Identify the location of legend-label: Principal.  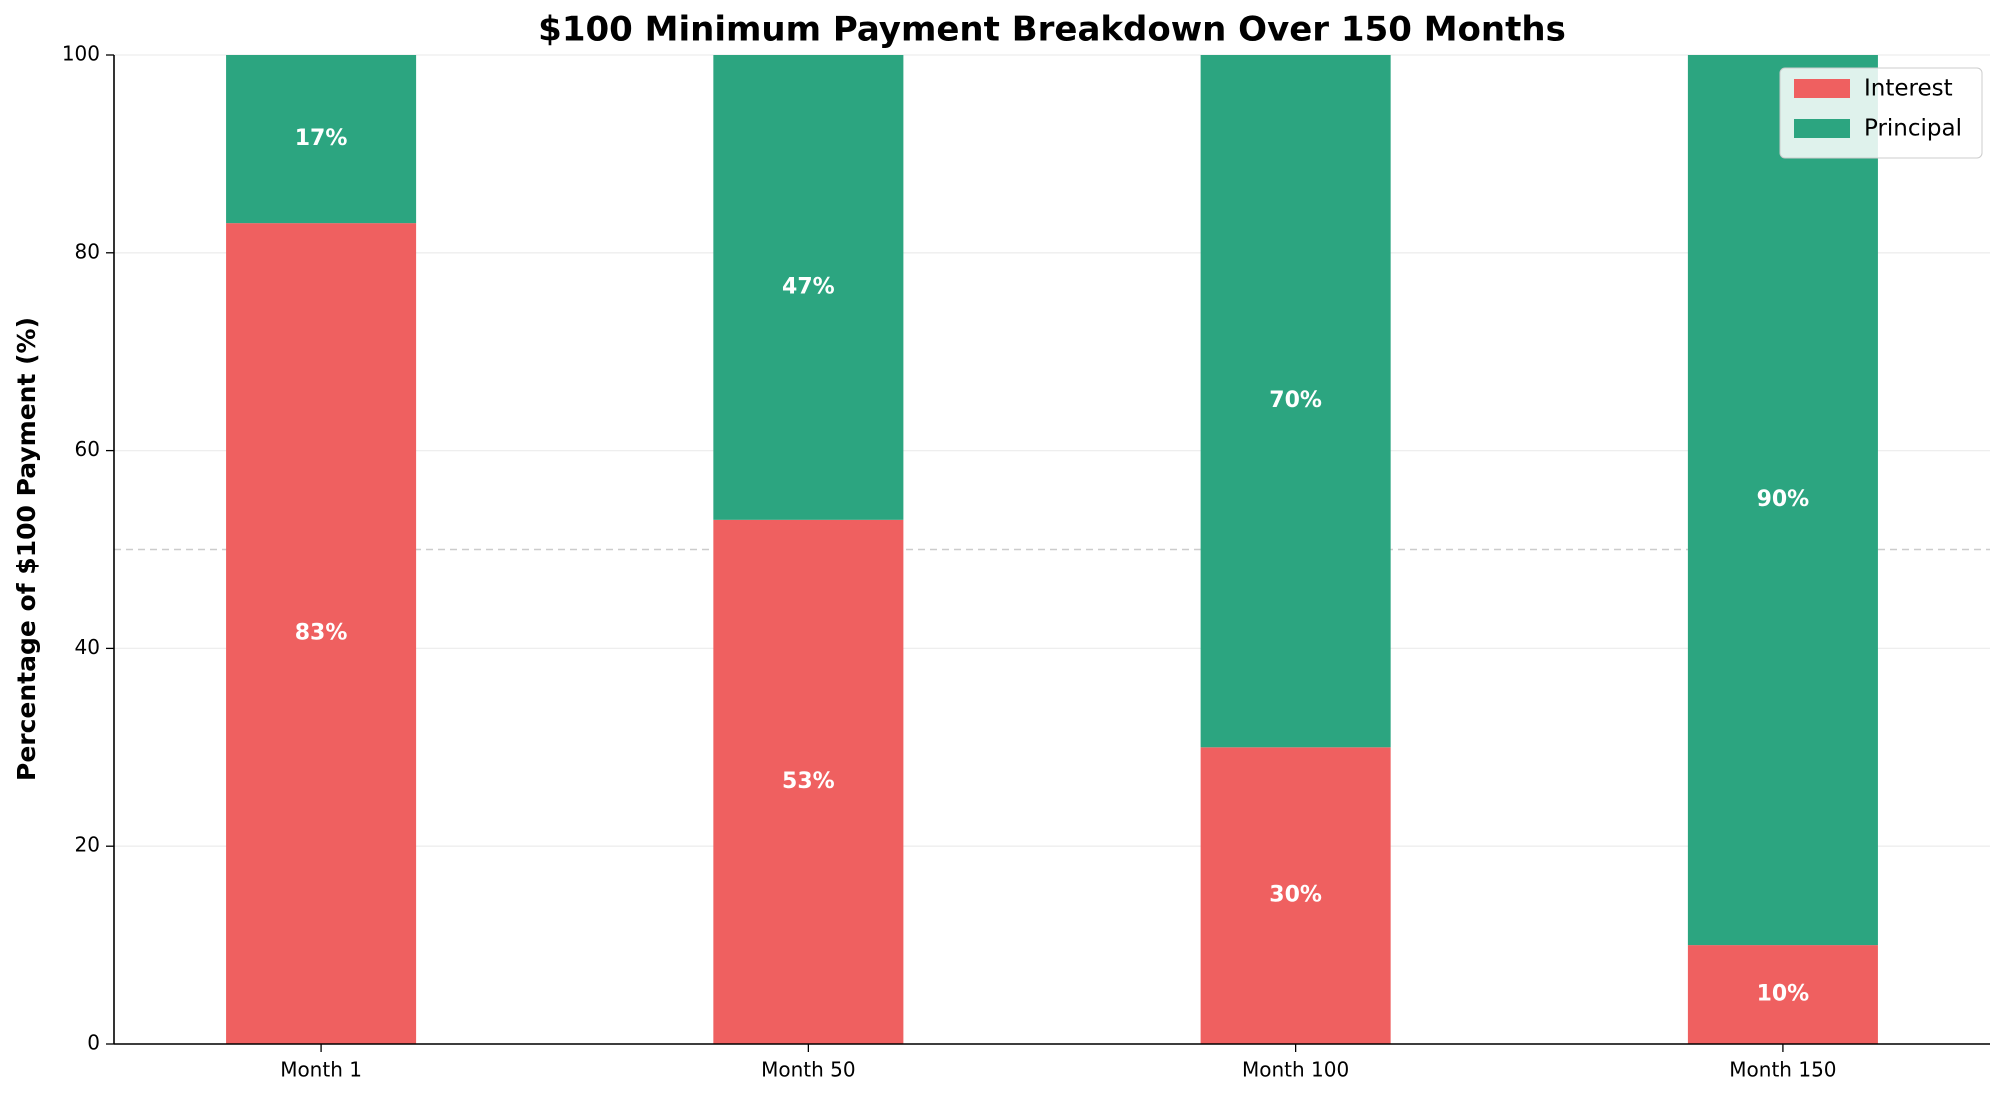
(1913, 129).